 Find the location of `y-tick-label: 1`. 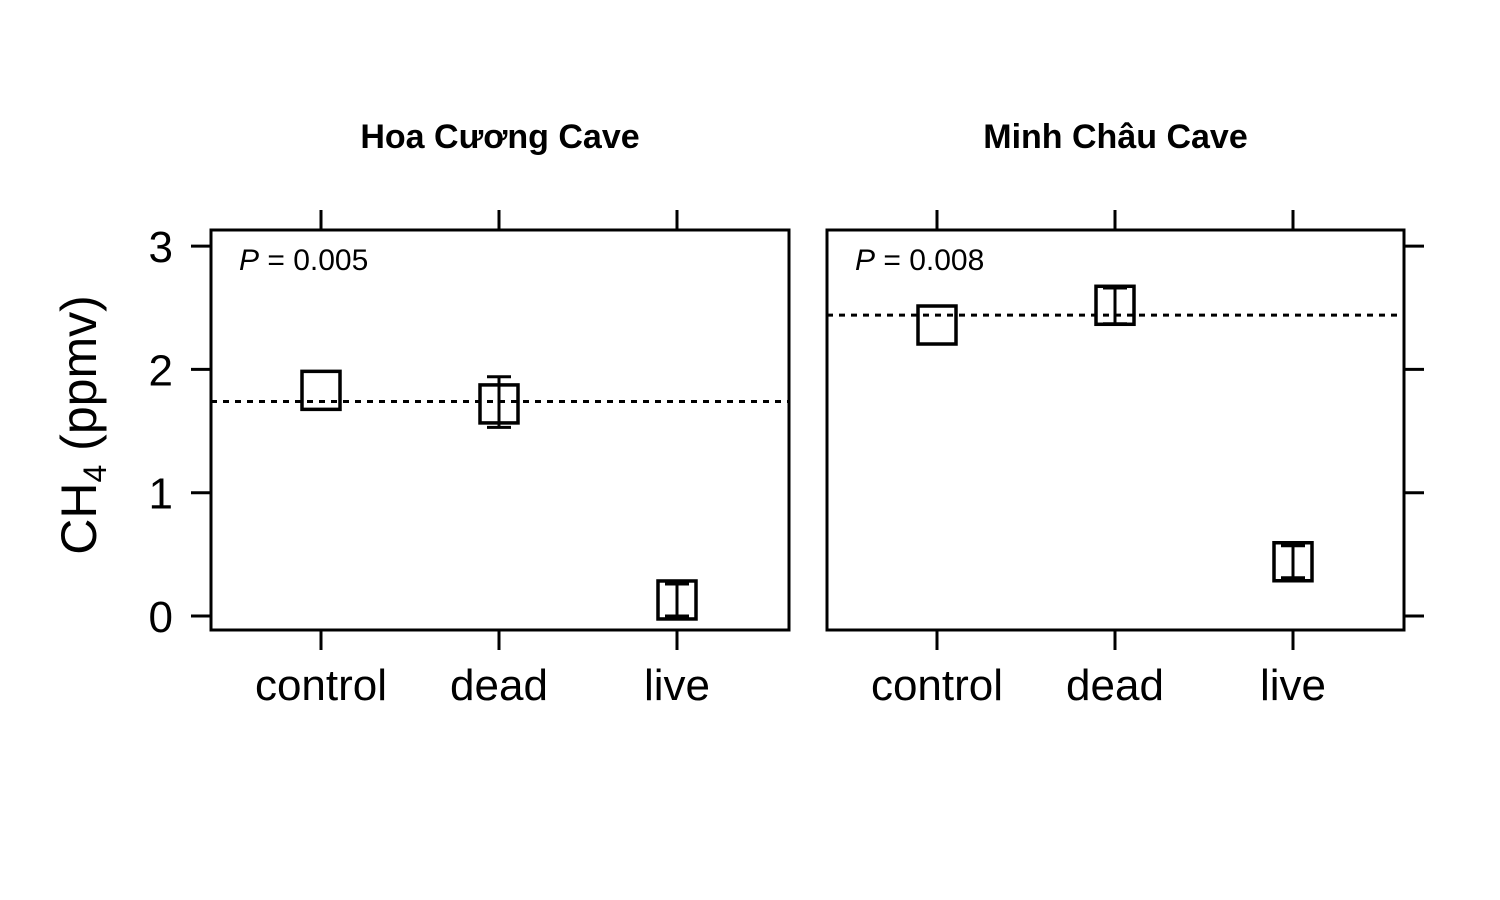

y-tick-label: 1 is located at coordinates (161, 494).